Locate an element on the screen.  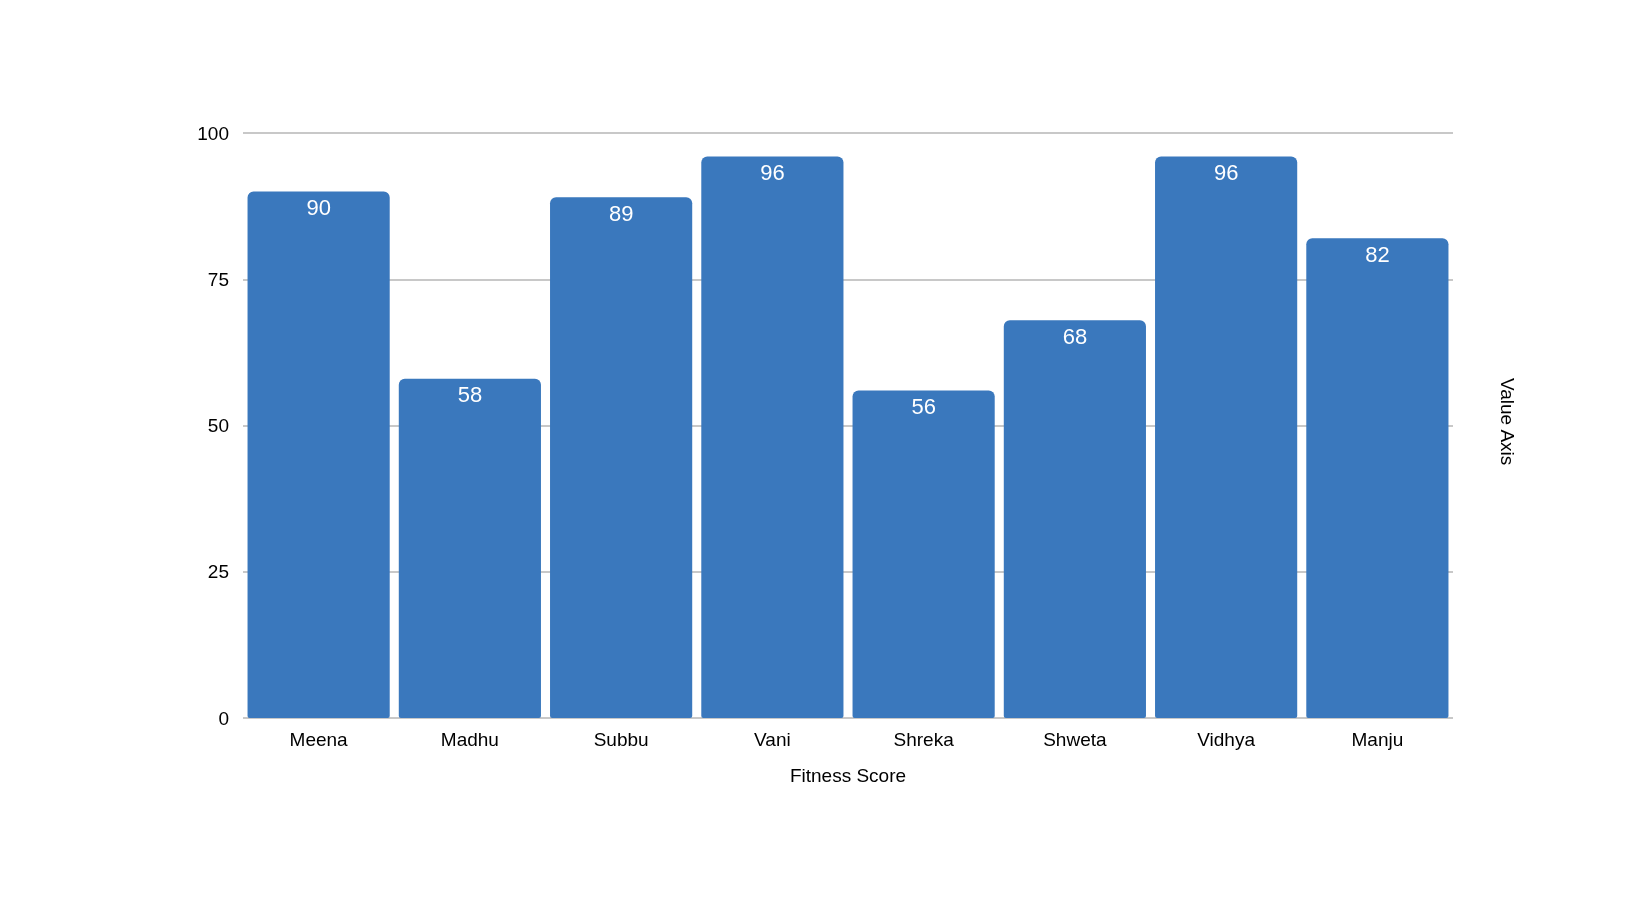
x-tick-label: Shreka is located at coordinates (924, 739).